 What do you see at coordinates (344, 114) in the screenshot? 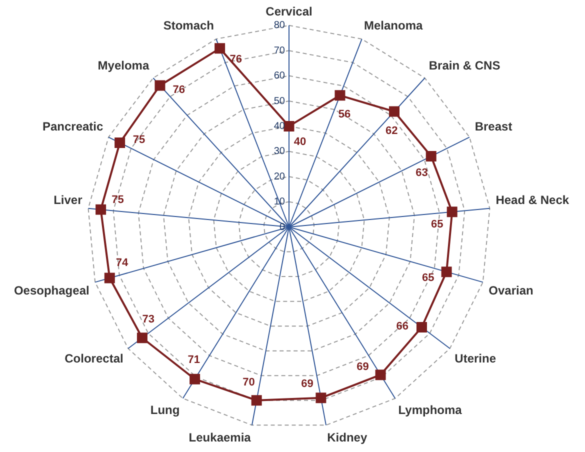
I see `data-label: 56` at bounding box center [344, 114].